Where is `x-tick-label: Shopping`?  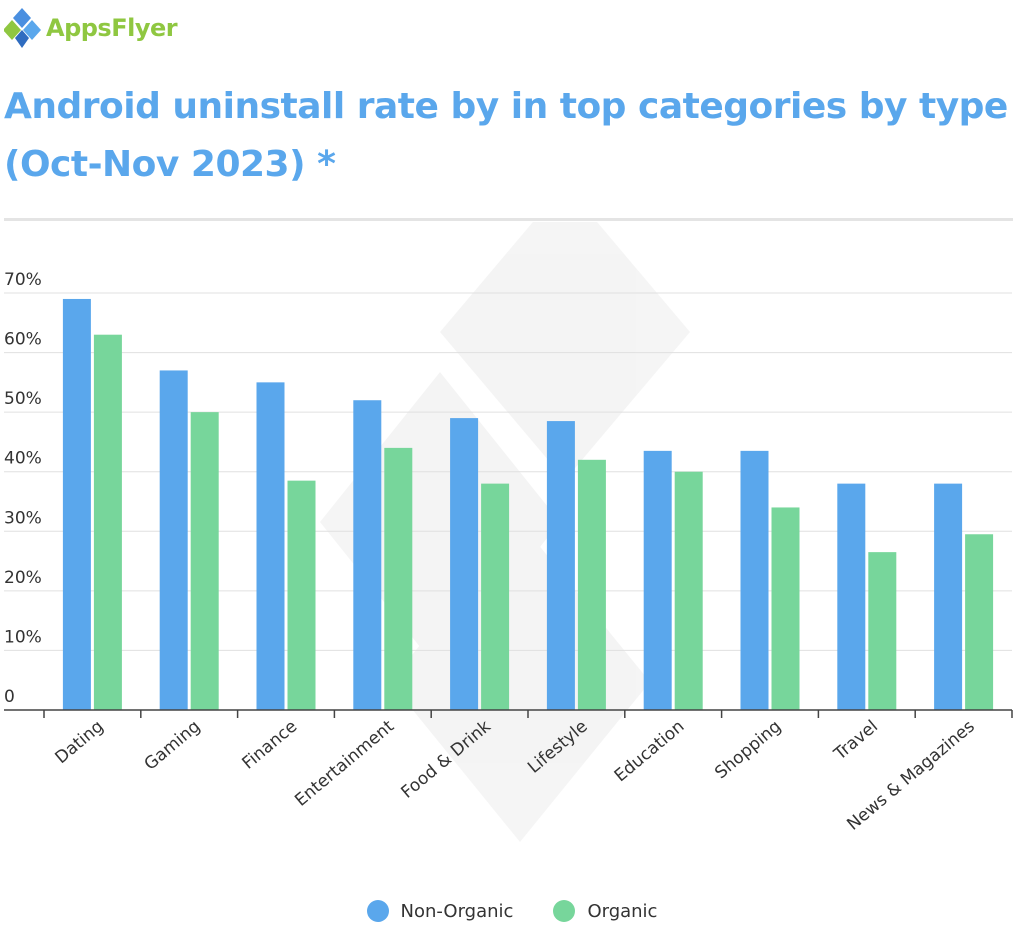 x-tick-label: Shopping is located at coordinates (748, 750).